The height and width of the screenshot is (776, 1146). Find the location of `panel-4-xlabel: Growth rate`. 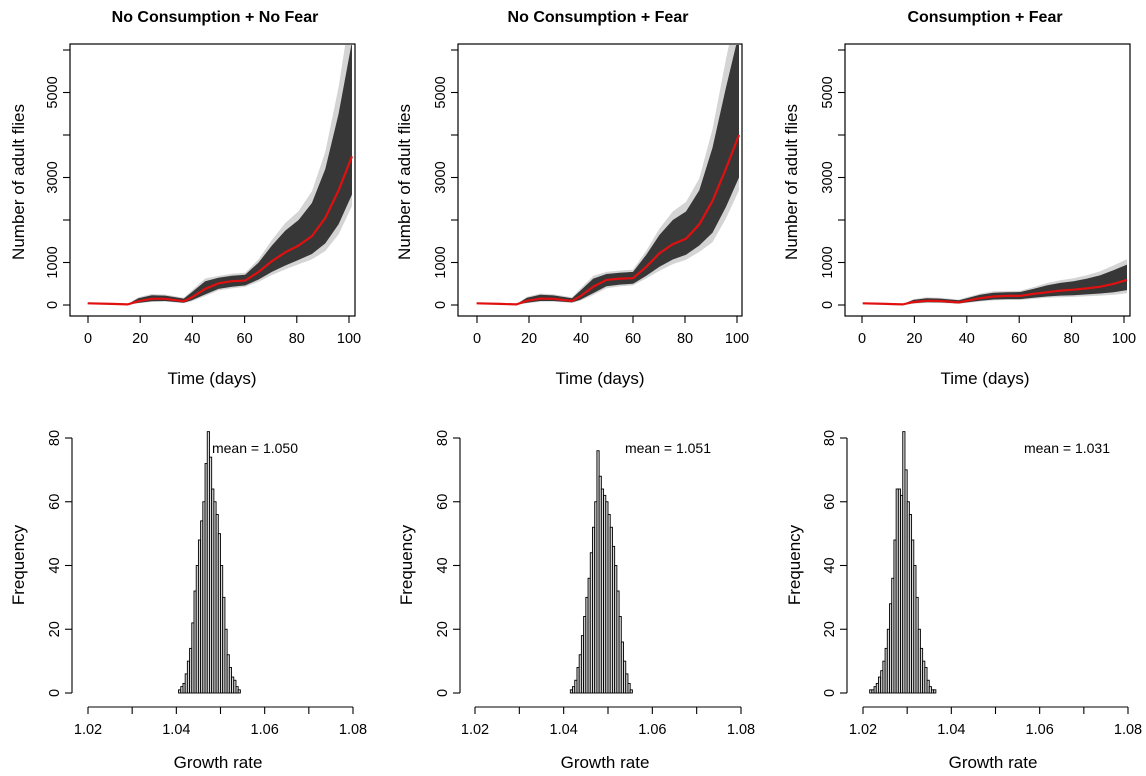

panel-4-xlabel: Growth rate is located at coordinates (218, 762).